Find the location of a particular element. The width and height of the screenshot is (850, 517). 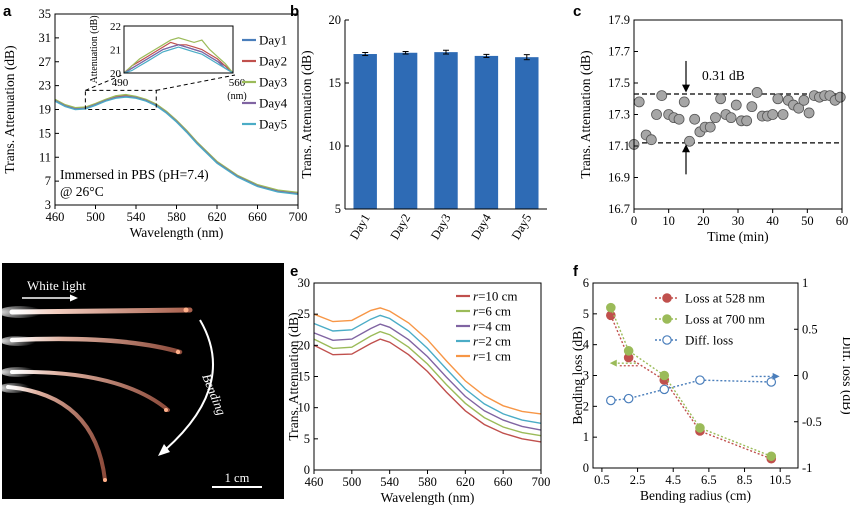

zoom-box is located at coordinates (120, 100).